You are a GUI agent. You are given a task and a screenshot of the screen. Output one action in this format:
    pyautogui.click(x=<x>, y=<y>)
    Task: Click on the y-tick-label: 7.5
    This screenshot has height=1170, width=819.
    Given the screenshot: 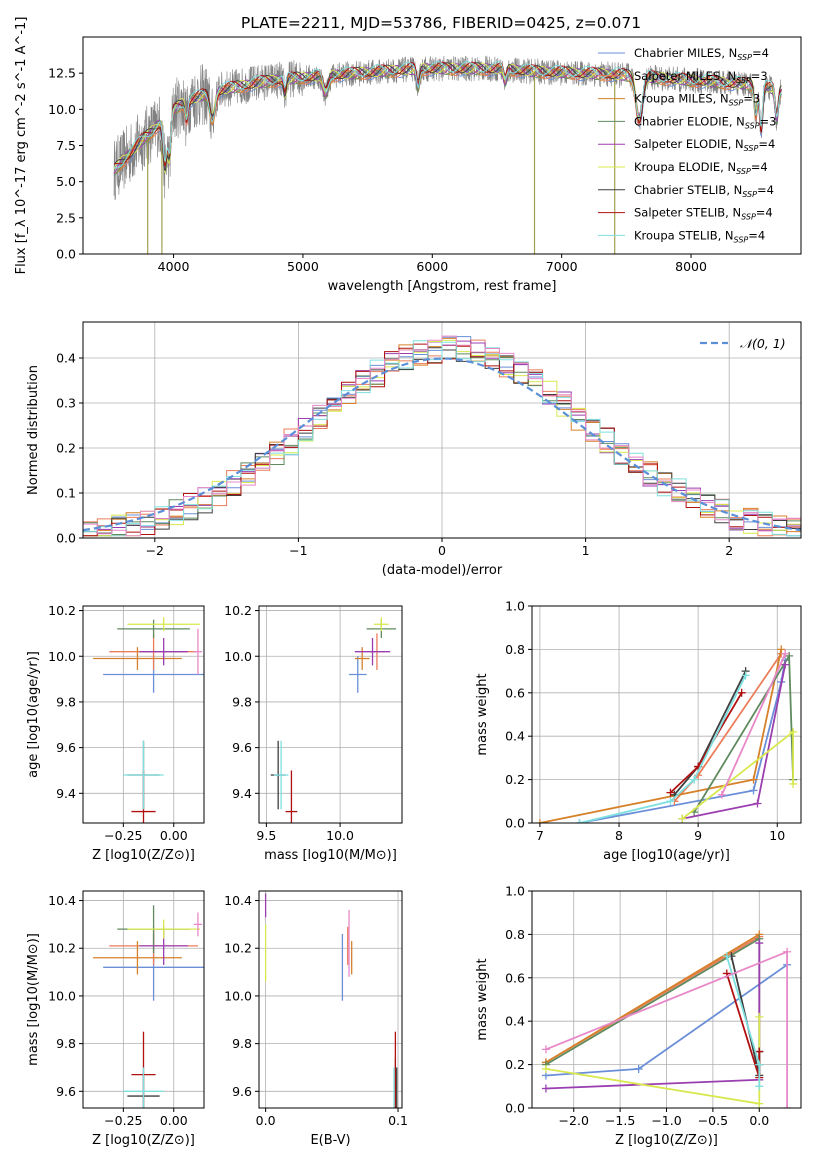 What is the action you would take?
    pyautogui.click(x=66, y=145)
    